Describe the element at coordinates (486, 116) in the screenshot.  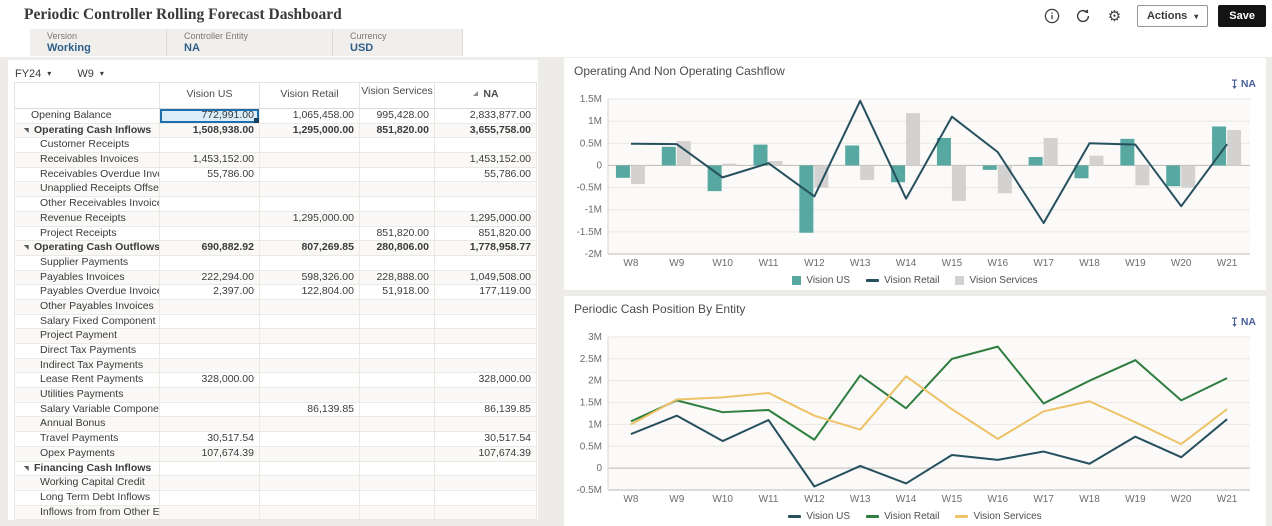
I see `value-cell: 2,833,877.00` at that location.